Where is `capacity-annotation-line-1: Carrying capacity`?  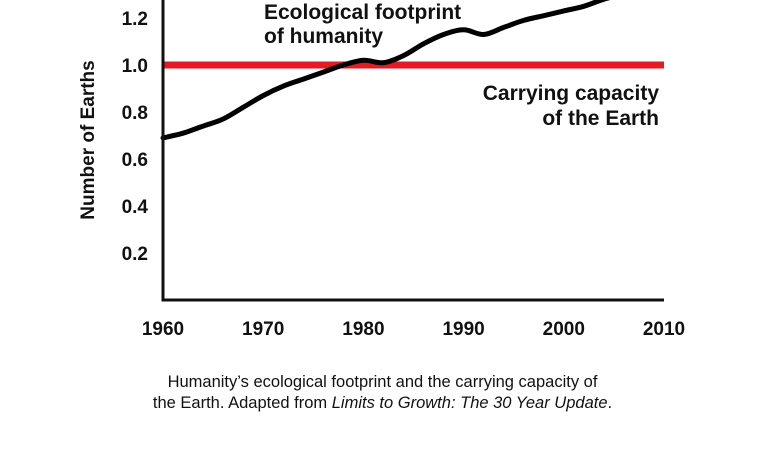 capacity-annotation-line-1: Carrying capacity is located at coordinates (571, 93).